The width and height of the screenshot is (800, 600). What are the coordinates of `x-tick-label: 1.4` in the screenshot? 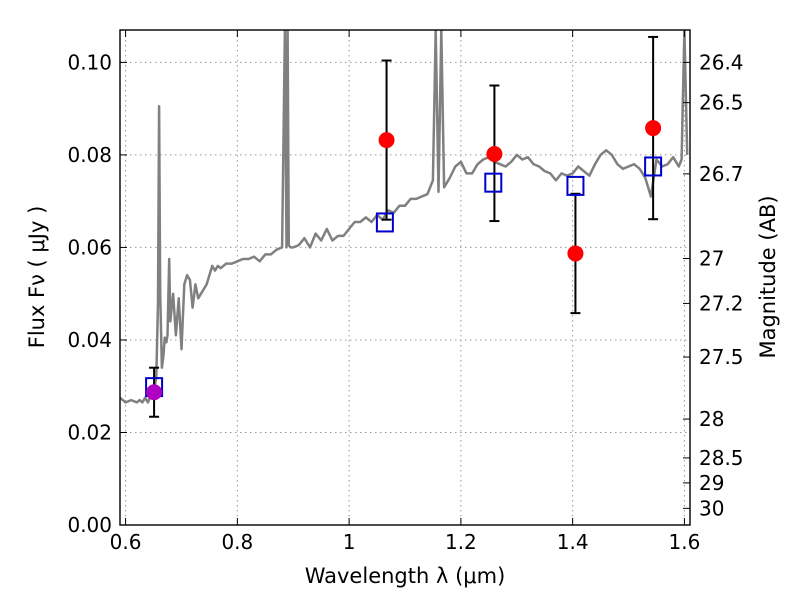 It's located at (573, 542).